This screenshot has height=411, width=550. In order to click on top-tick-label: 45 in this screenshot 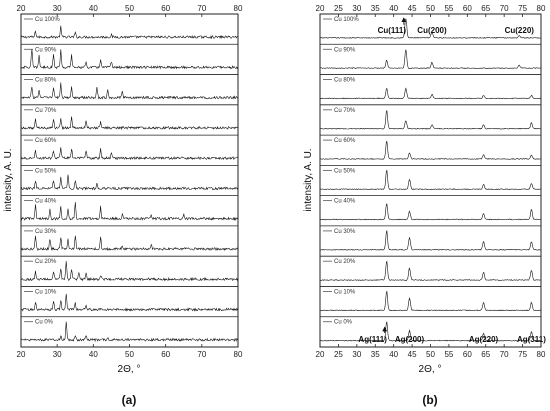, I will do `click(412, 8)`.